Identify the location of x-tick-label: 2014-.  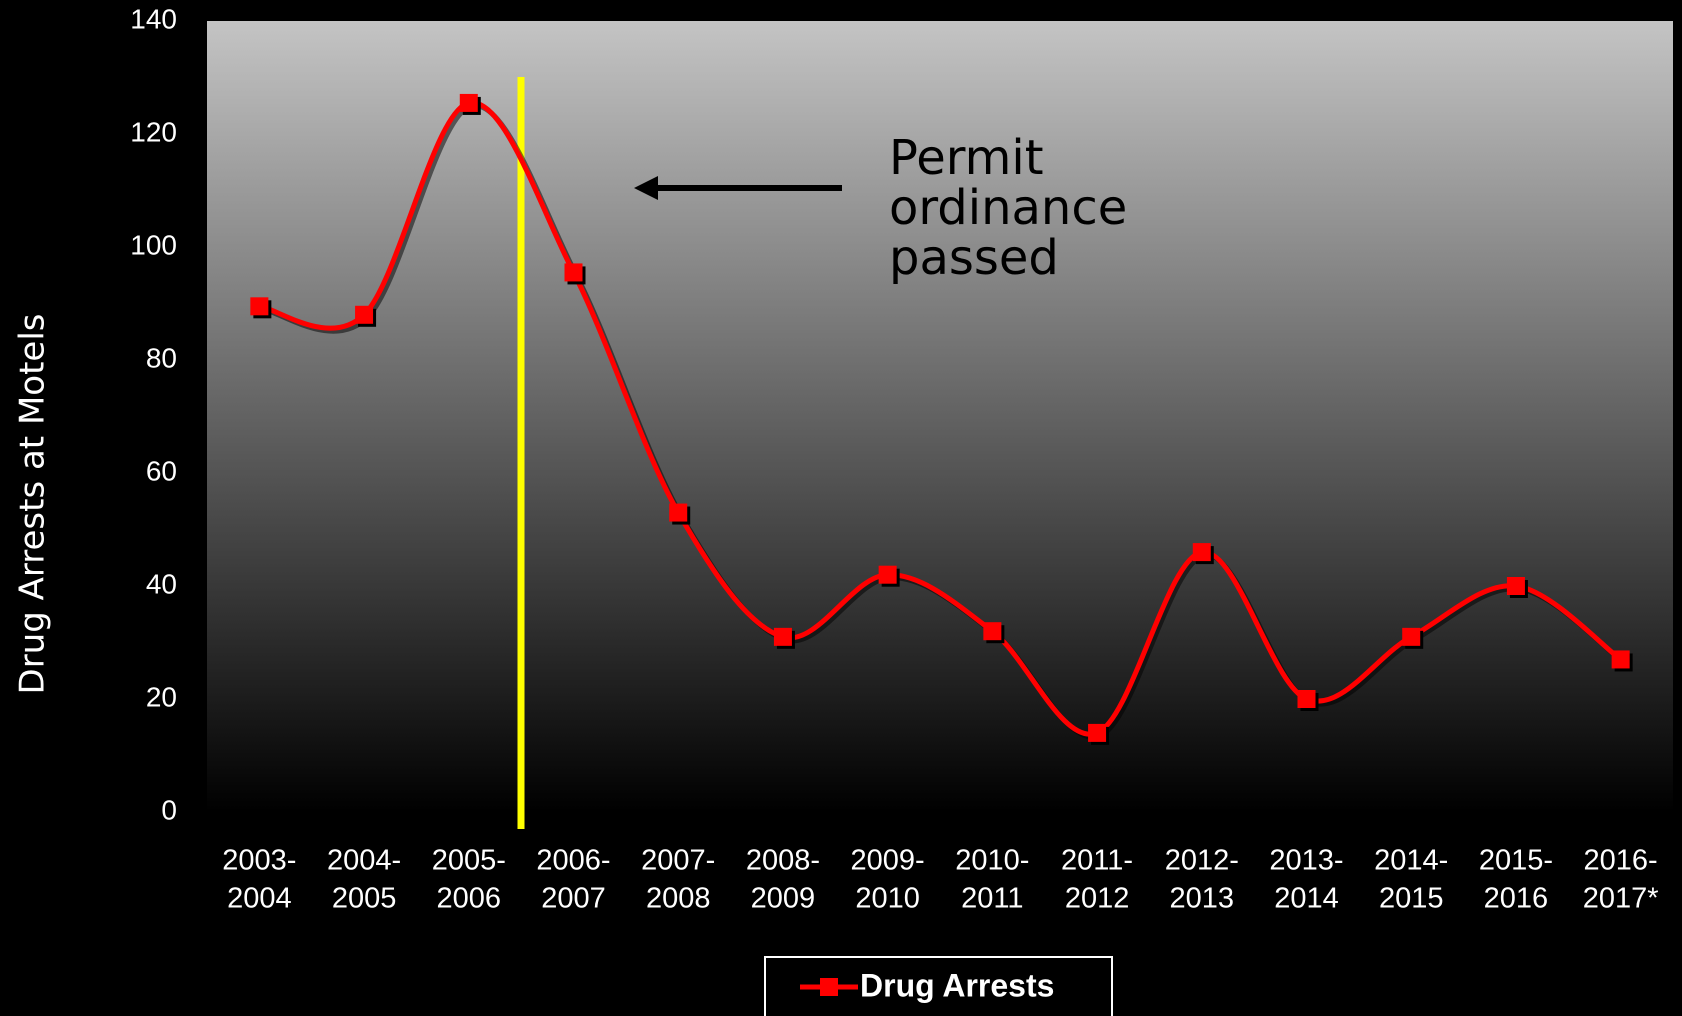
(1411, 861).